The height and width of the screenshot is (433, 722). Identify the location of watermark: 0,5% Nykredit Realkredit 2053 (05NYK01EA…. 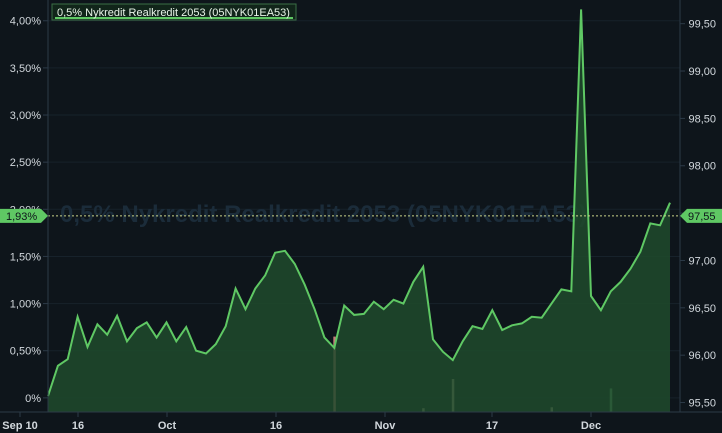
(323, 214).